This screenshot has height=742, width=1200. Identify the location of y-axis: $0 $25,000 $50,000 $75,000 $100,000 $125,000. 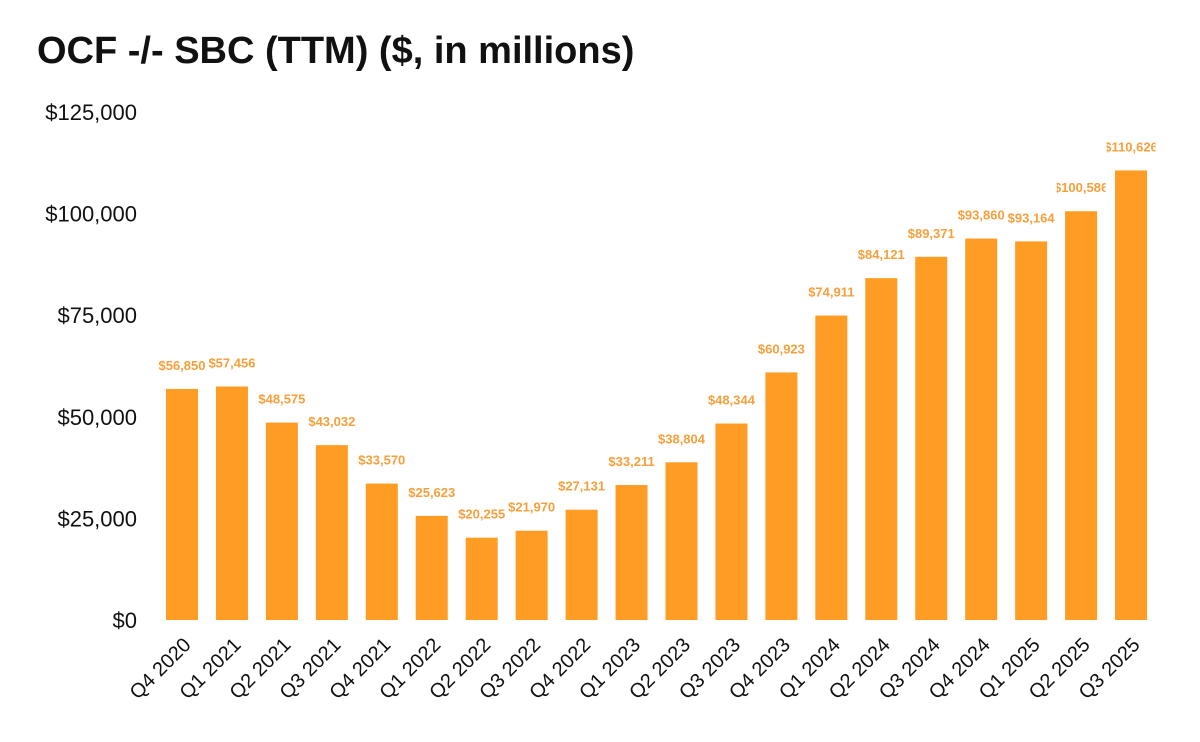
(91, 366).